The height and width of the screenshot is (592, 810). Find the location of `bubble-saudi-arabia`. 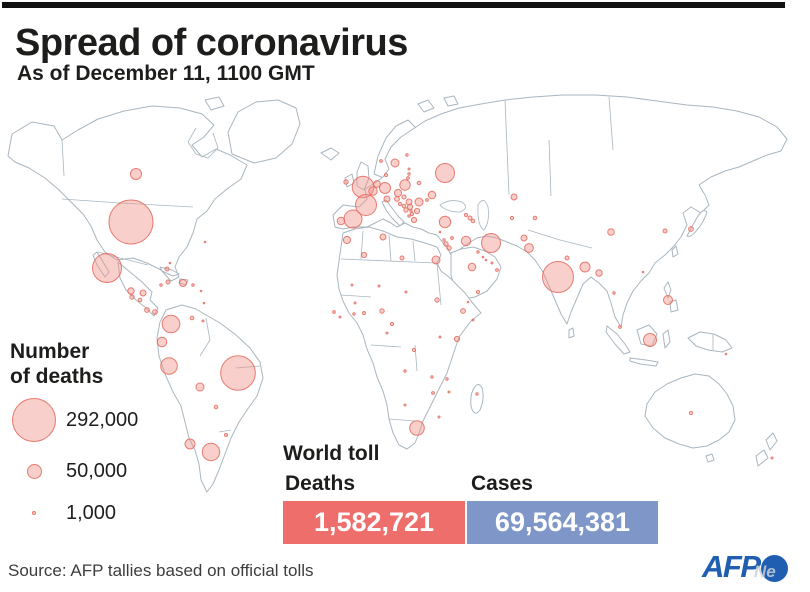

bubble-saudi-arabia is located at coordinates (472, 267).